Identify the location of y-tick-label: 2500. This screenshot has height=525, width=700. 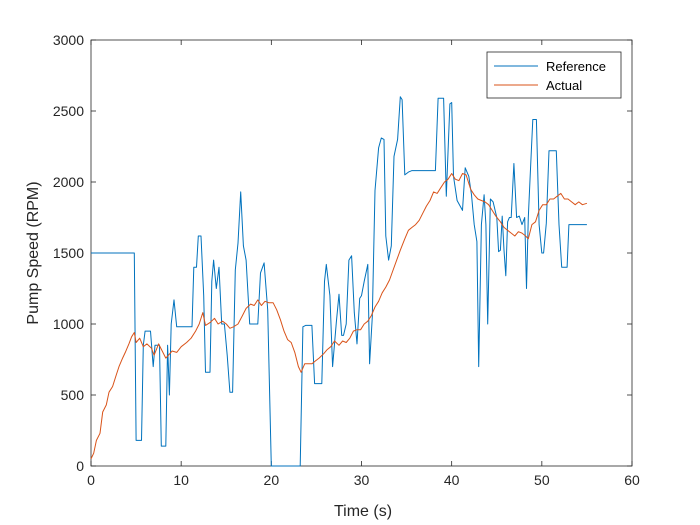
(68, 111).